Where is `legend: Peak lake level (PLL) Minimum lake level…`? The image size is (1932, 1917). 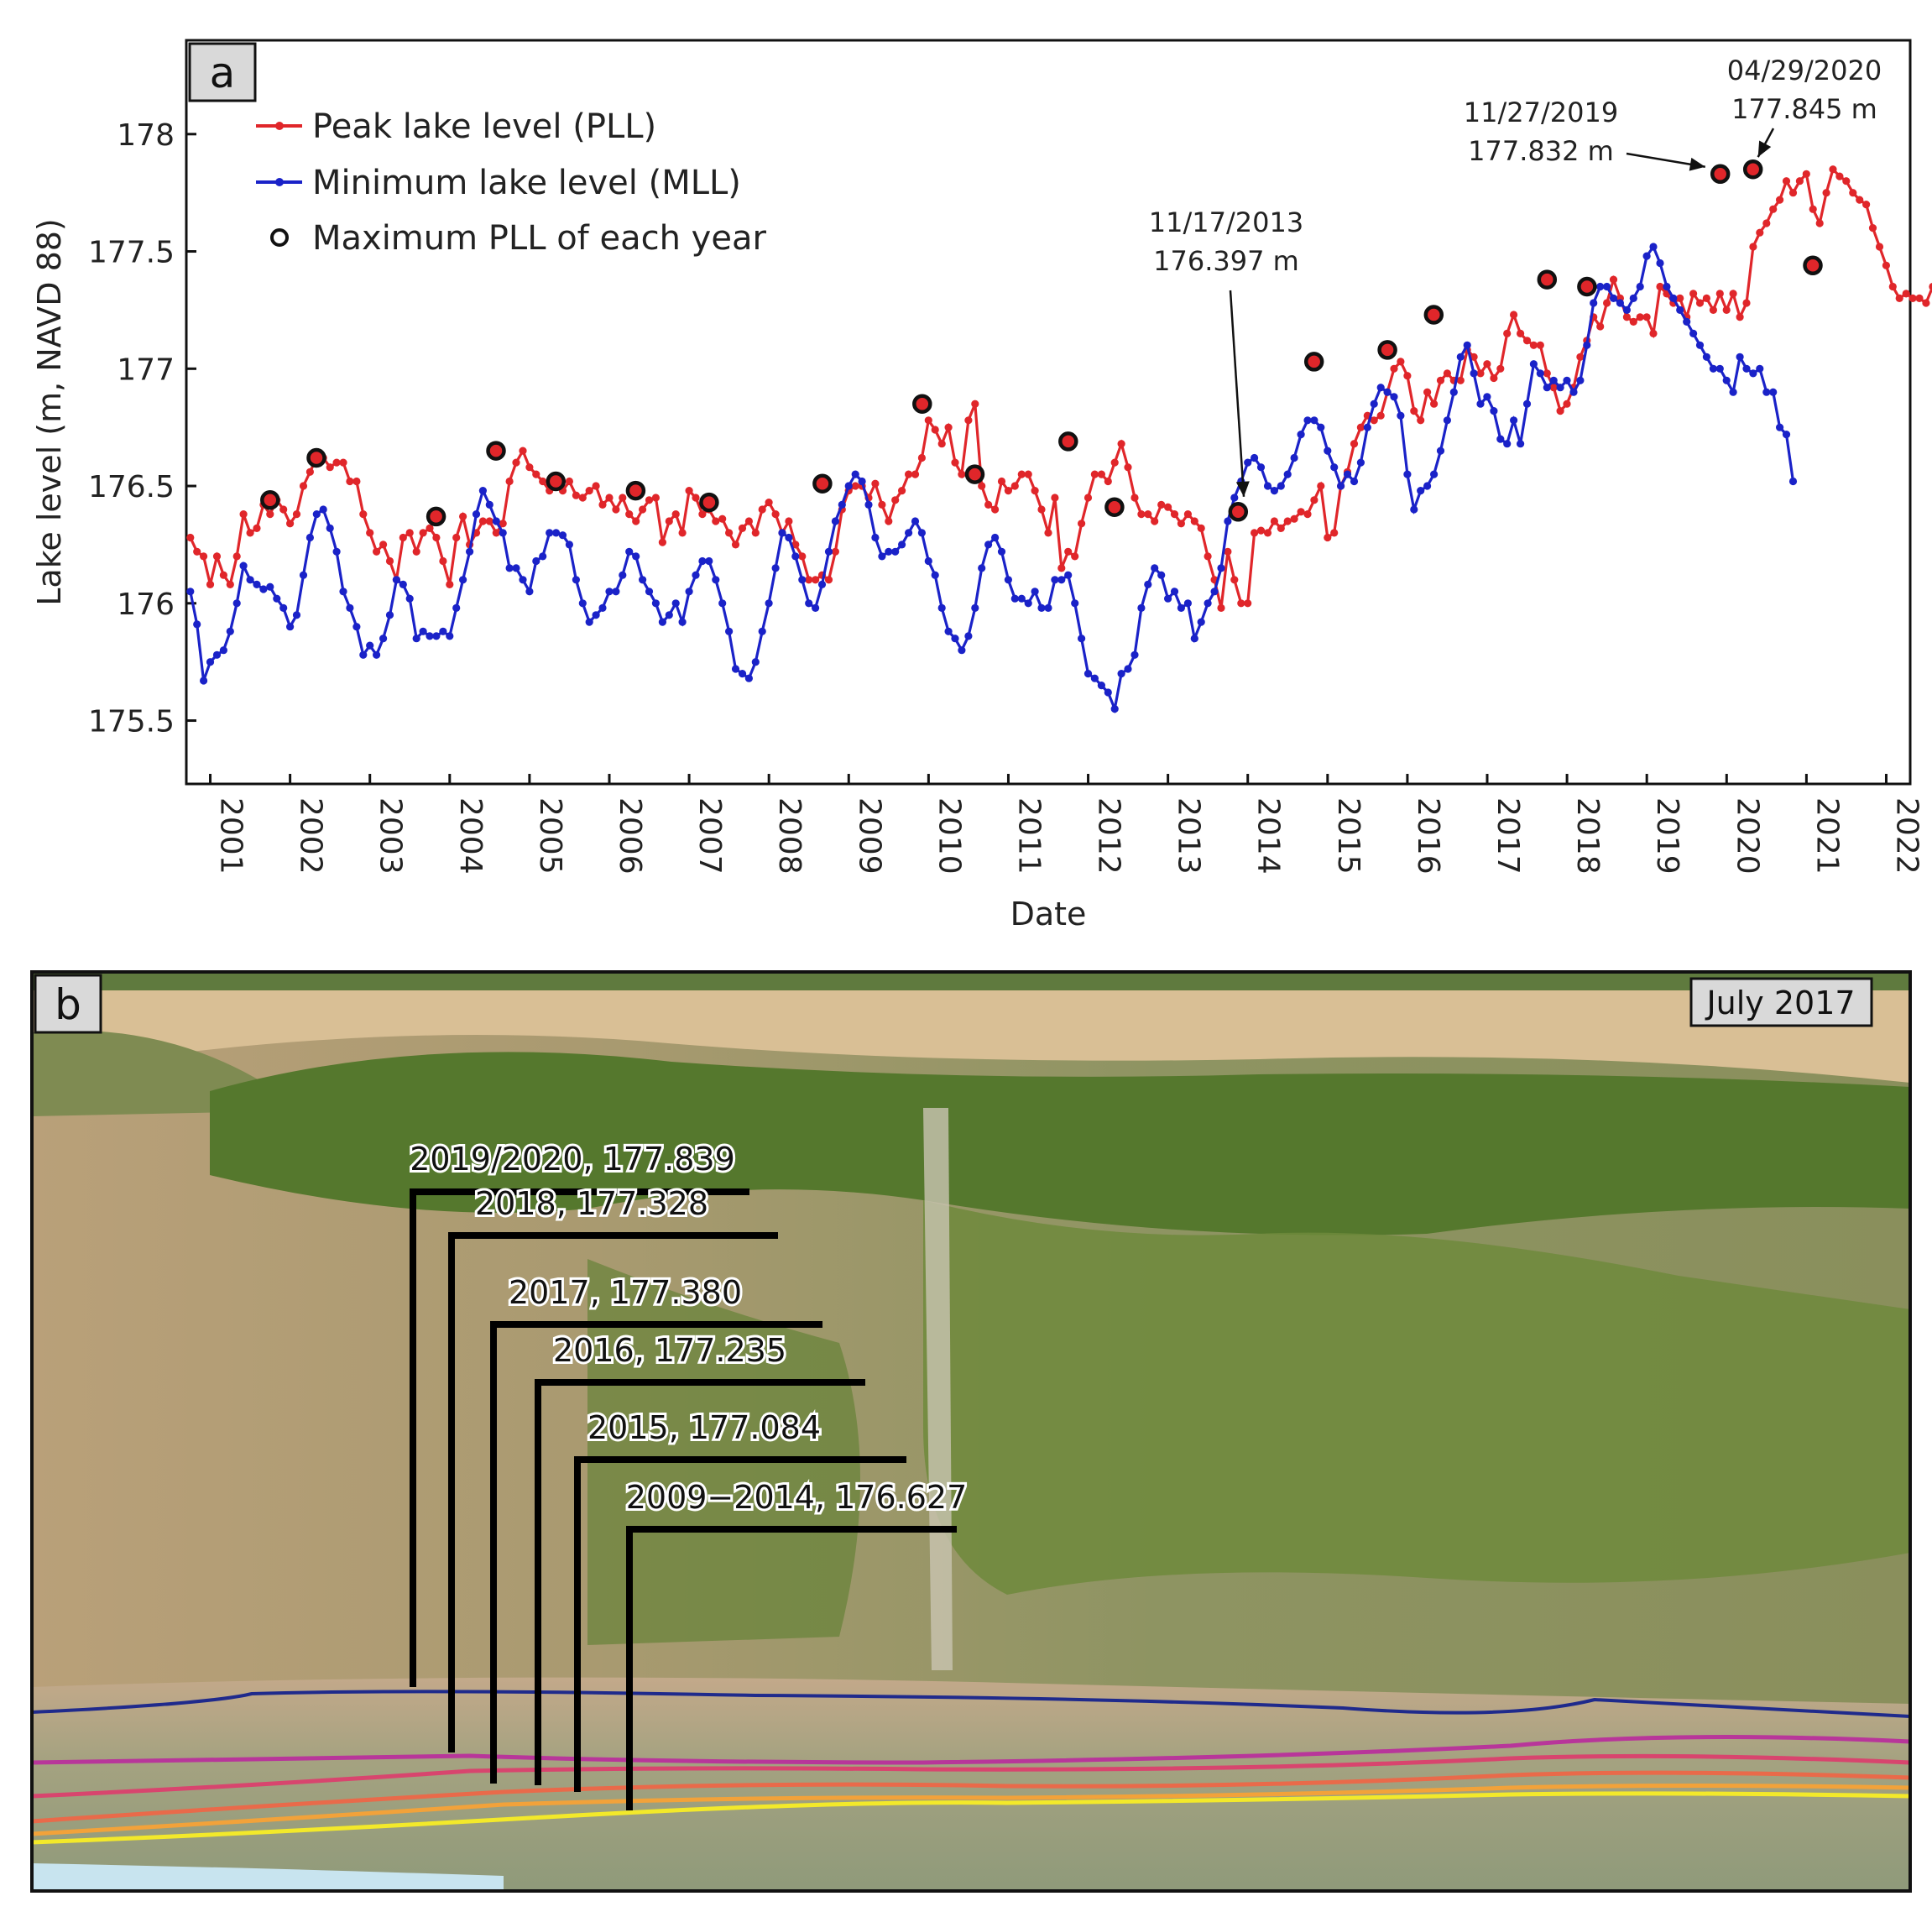
legend: Peak lake level (PLL) Minimum lake level… is located at coordinates (511, 183).